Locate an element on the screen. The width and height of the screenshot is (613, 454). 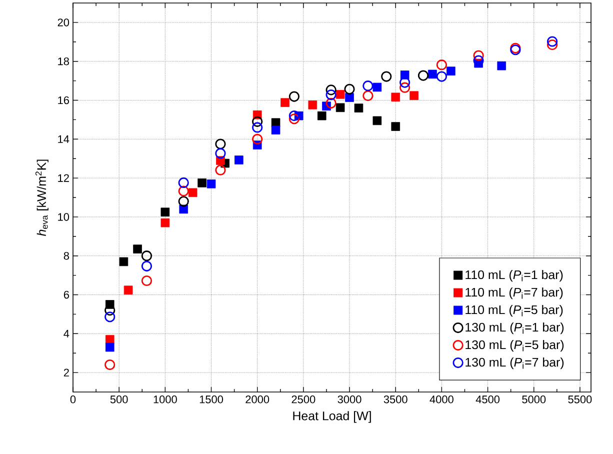
y-tick-label: 16 is located at coordinates (63, 100).